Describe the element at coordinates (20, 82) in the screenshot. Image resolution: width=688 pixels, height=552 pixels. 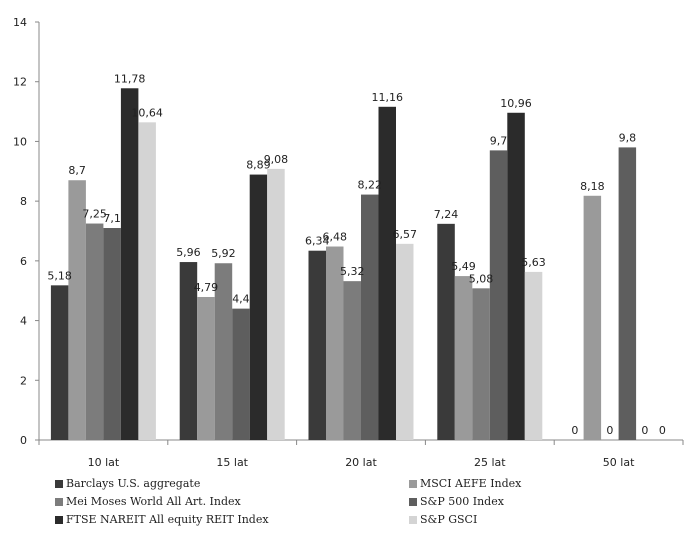
I see `y-tick-label: 12` at that location.